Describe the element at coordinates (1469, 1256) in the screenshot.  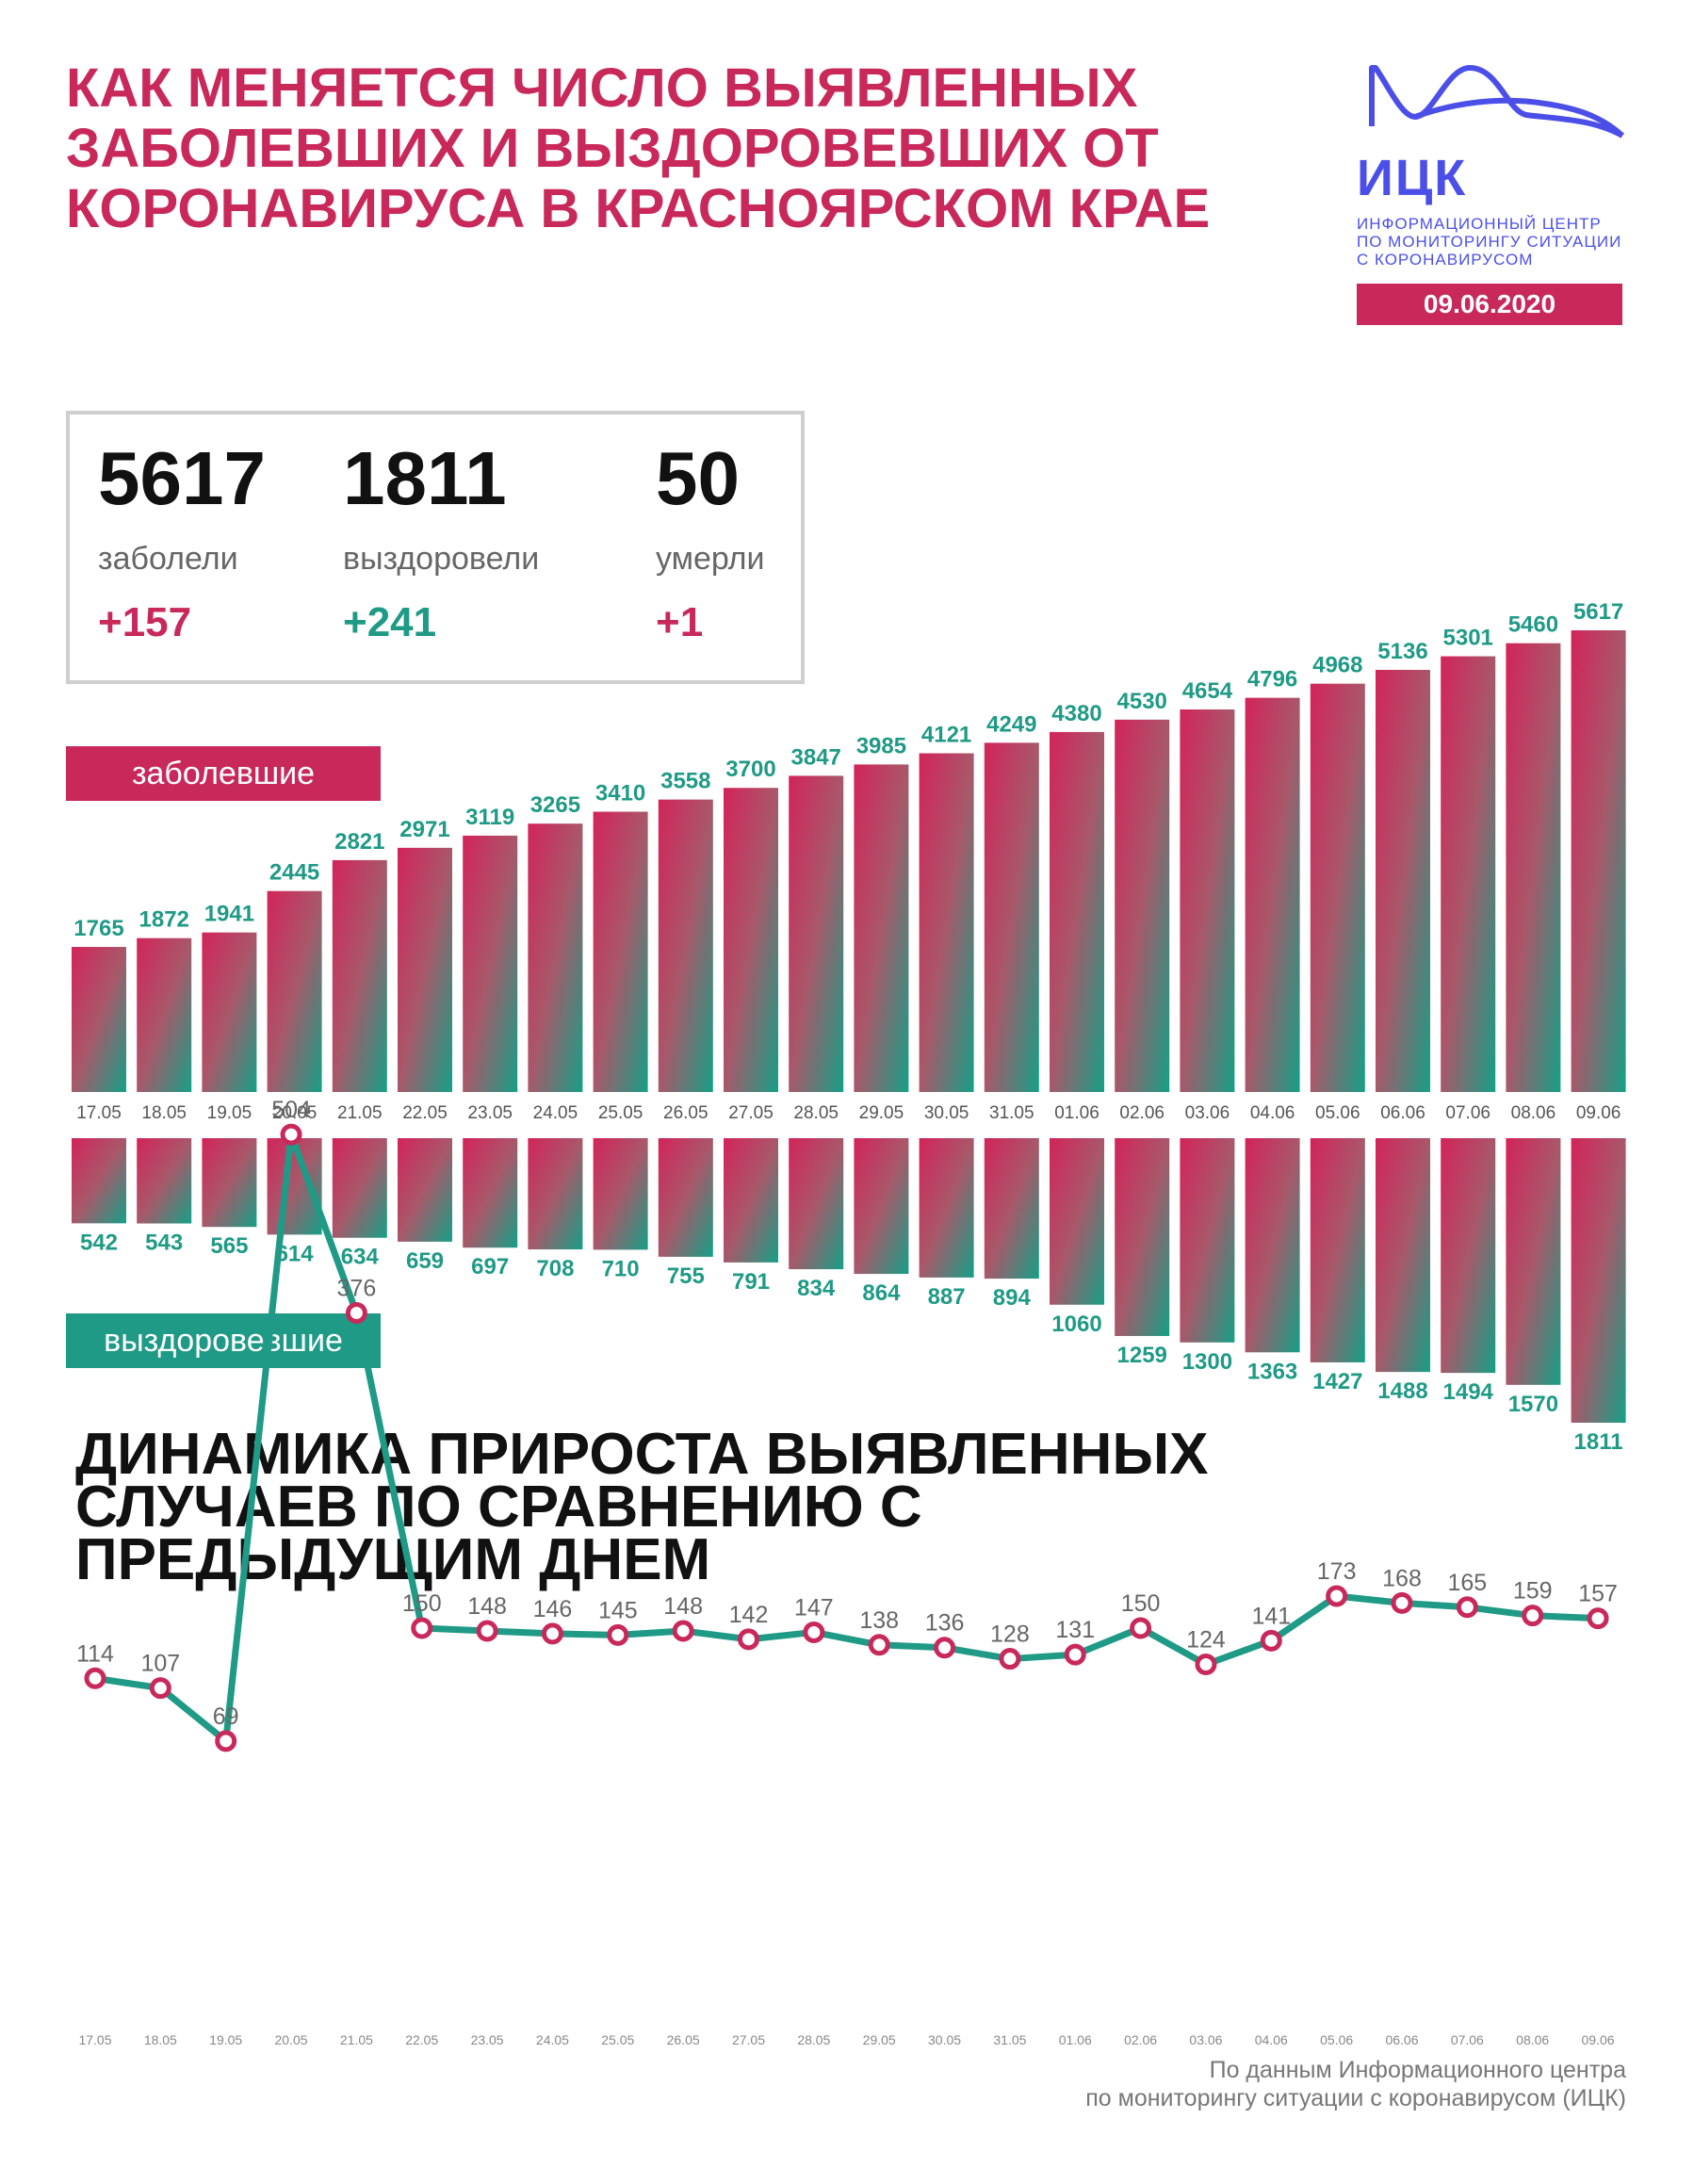
I see `bar-recovered-07.06` at that location.